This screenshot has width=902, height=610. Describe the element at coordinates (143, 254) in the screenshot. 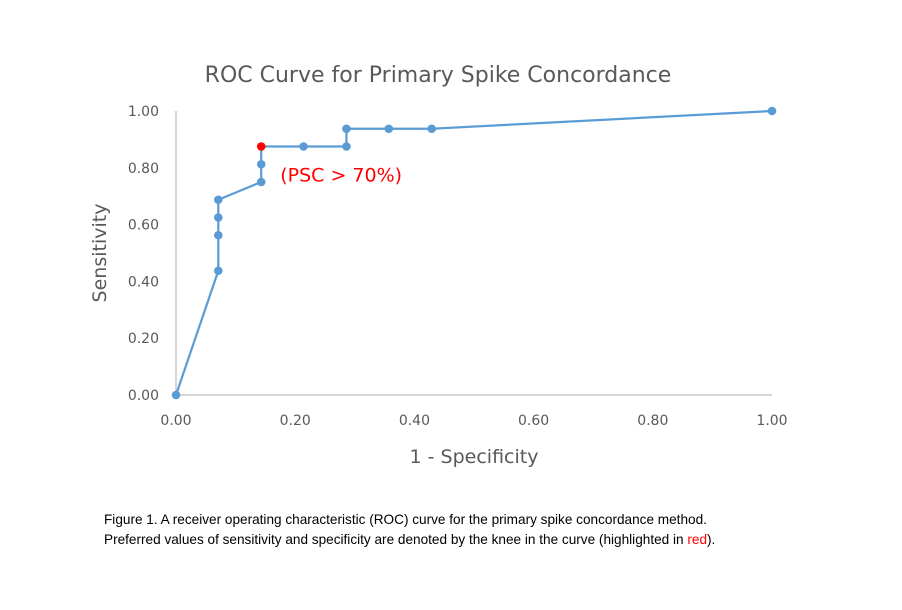

I see `y-tick-labels: 0.00 0.20 0.40 0.60 0.80 1.00` at that location.